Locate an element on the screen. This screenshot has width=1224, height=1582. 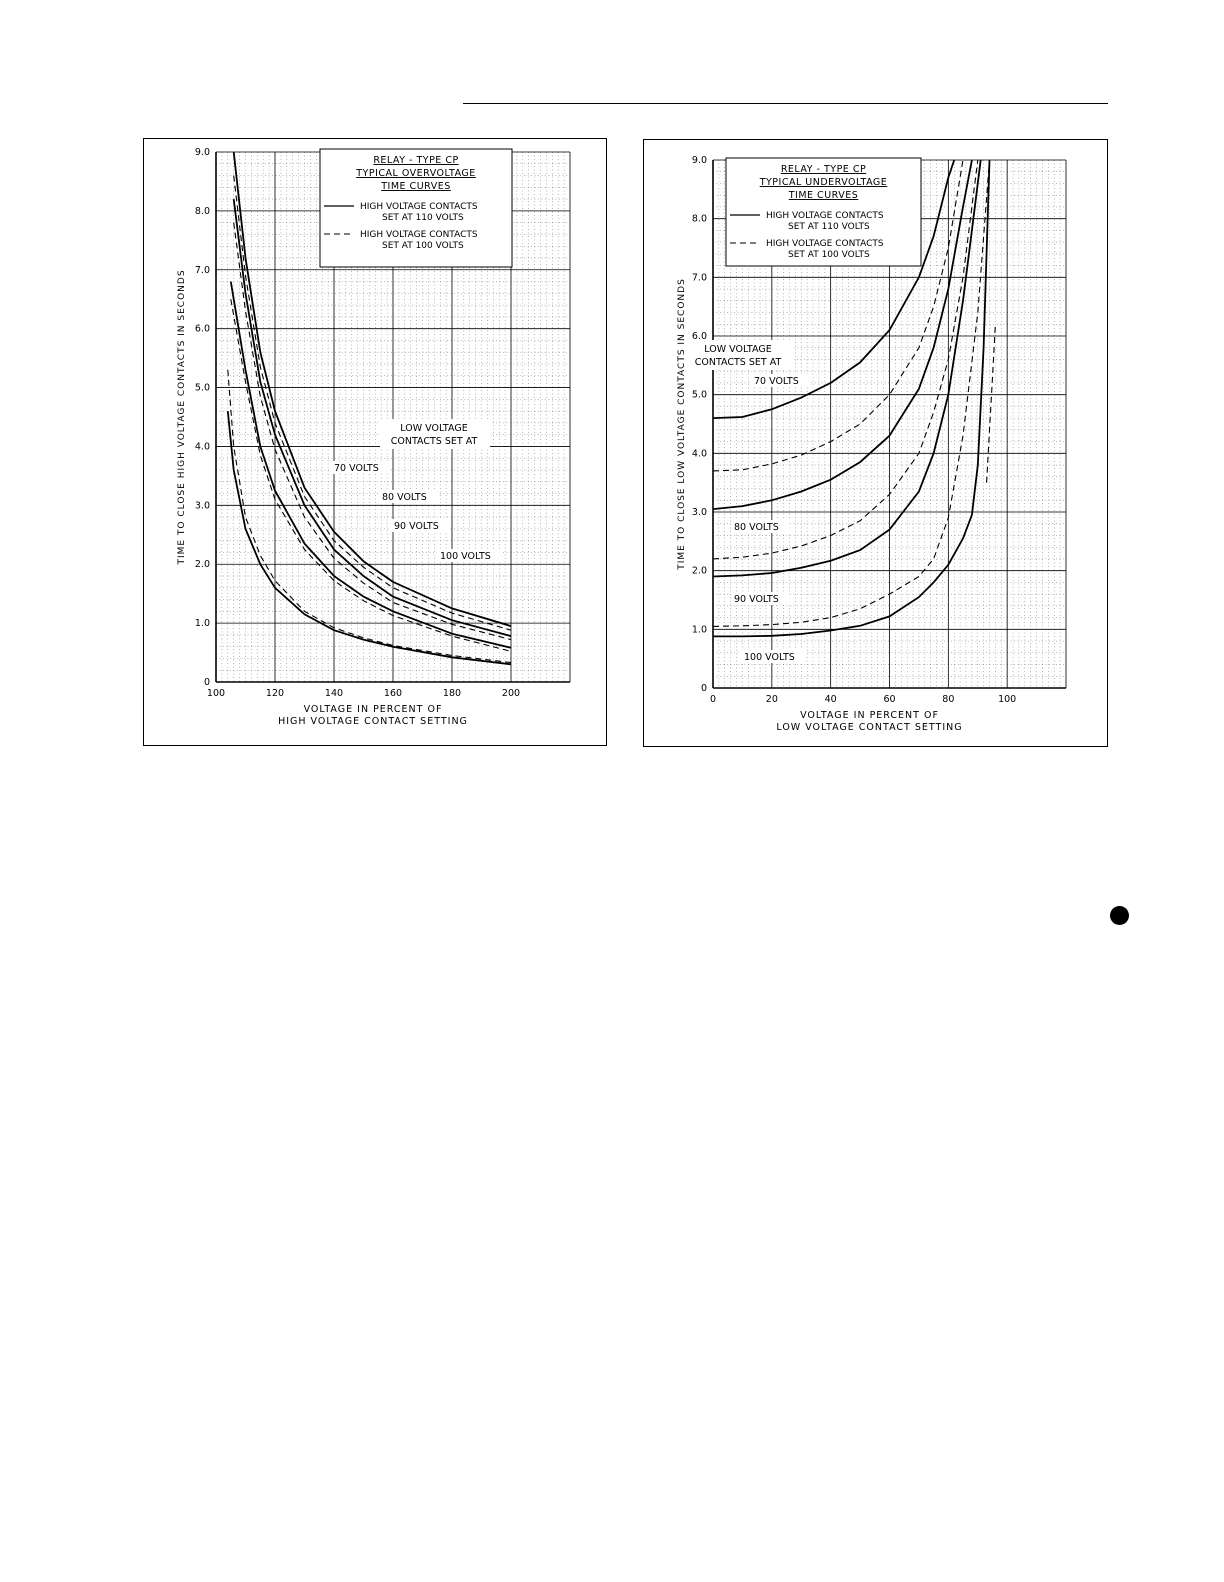
page-marker-dot is located at coordinates (1119, 915).